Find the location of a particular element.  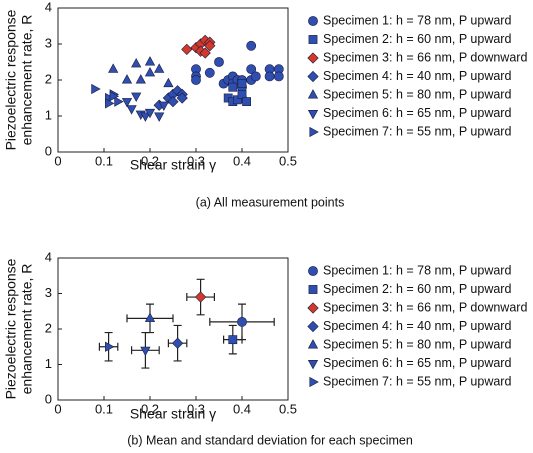

caption: (a) All measurement points is located at coordinates (270, 202).